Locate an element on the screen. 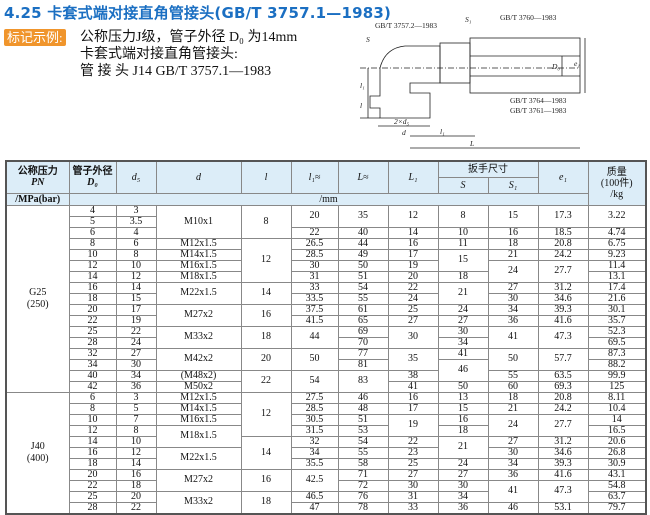  header-d: d is located at coordinates (198, 177).